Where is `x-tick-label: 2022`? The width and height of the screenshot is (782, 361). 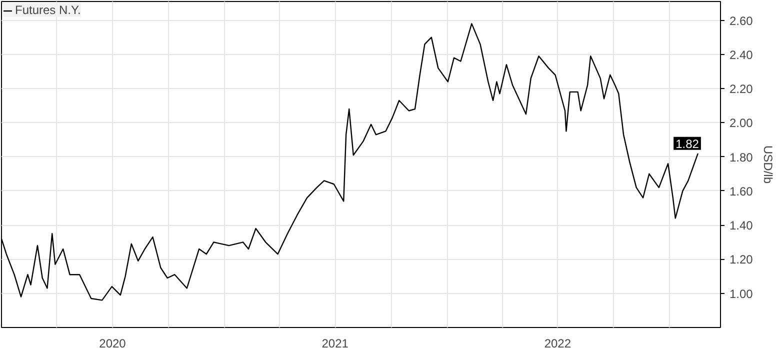 x-tick-label: 2022 is located at coordinates (558, 343).